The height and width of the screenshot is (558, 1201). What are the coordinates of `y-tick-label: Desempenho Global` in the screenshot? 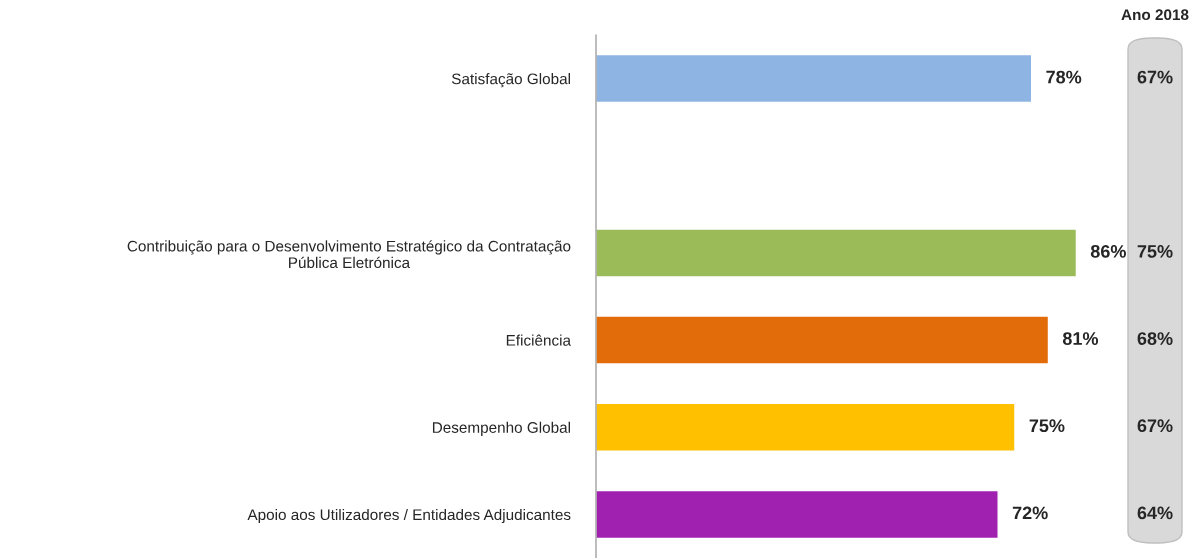 It's located at (501, 428).